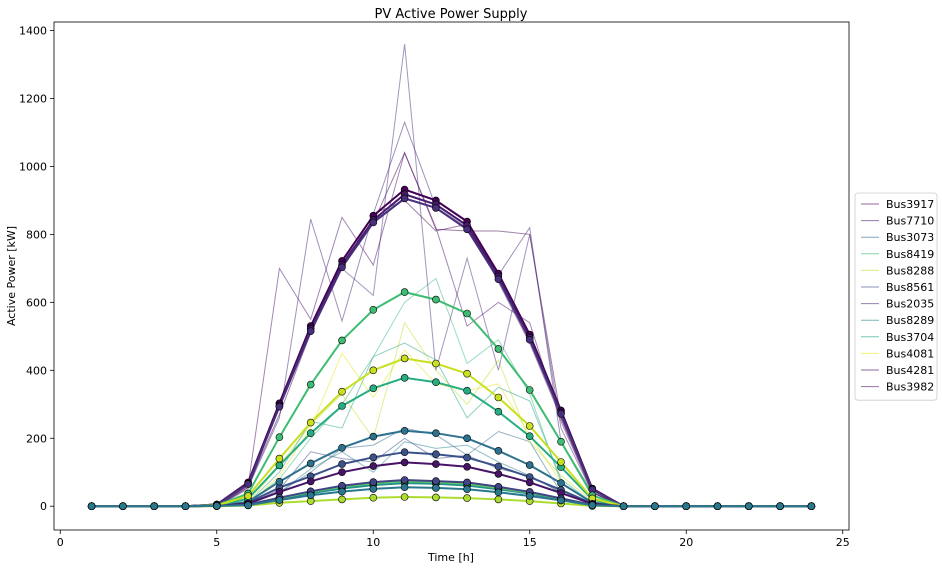 This screenshot has height=568, width=942. Describe the element at coordinates (910, 387) in the screenshot. I see `legend-entry: Bus3982` at that location.